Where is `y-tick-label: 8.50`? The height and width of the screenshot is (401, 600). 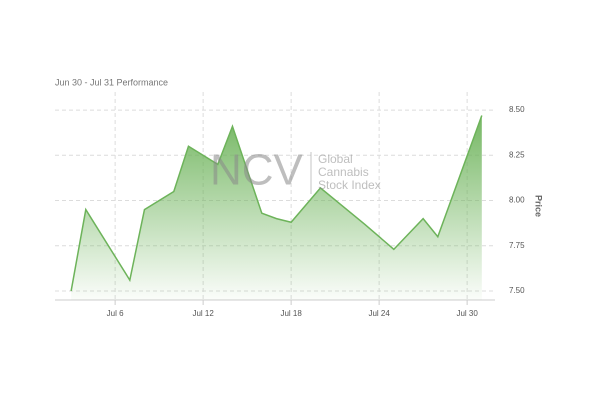
y-tick-label: 8.50 is located at coordinates (517, 109).